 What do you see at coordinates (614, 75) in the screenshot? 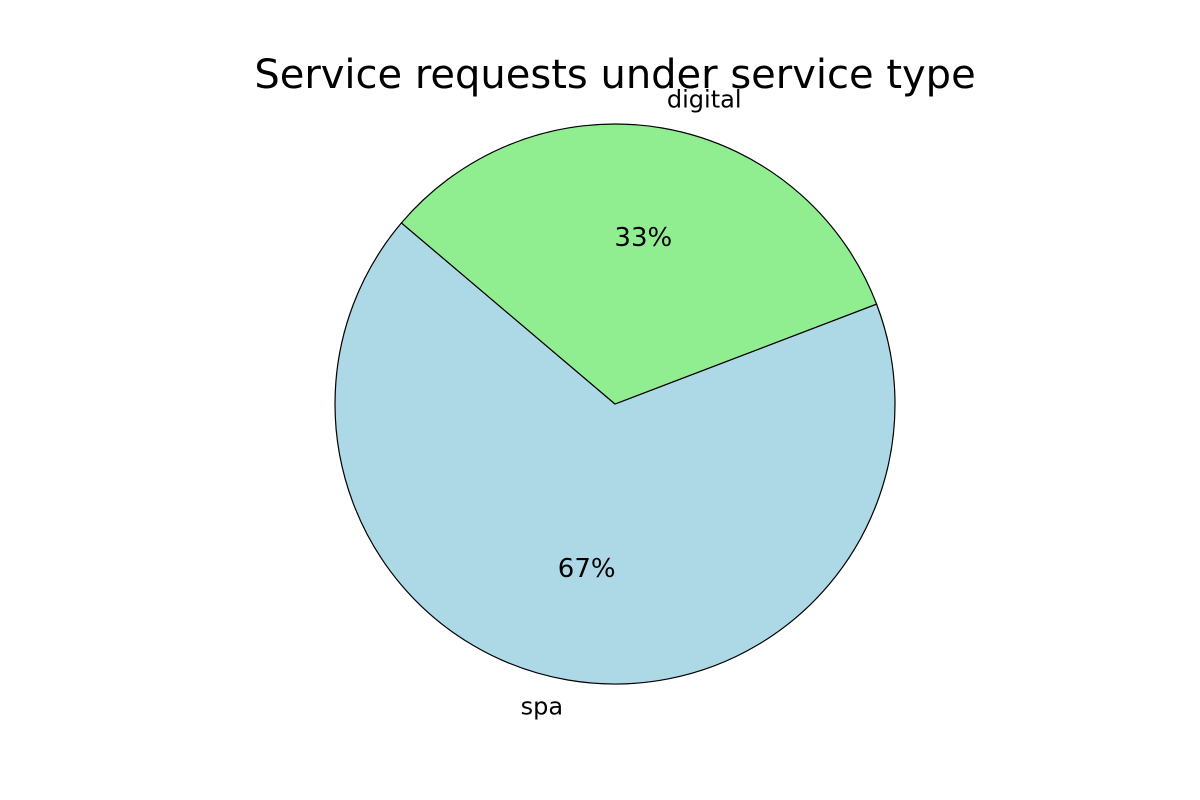
I see `chart-title: Service requests under service type` at bounding box center [614, 75].